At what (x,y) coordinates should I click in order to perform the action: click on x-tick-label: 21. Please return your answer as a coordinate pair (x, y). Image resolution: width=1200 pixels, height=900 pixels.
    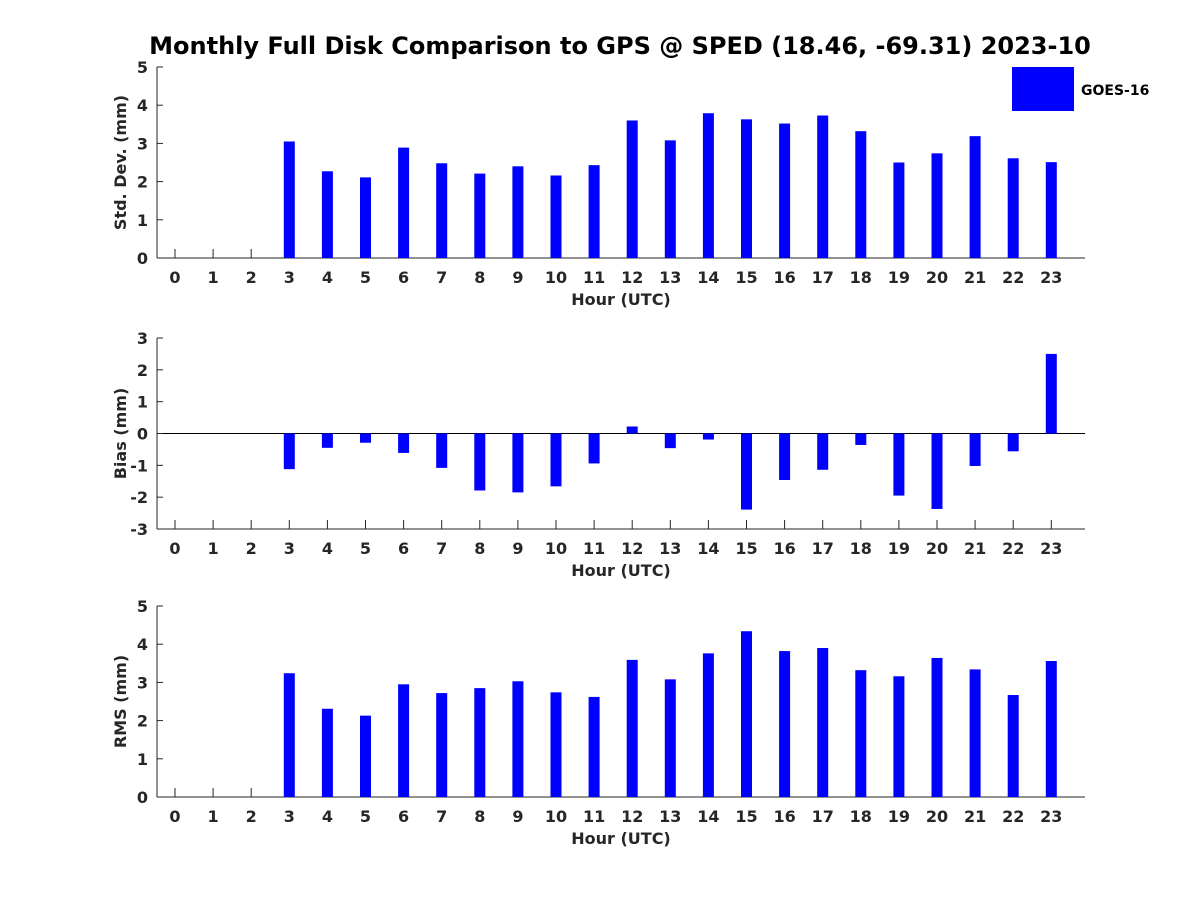
    Looking at the image, I should click on (975, 548).